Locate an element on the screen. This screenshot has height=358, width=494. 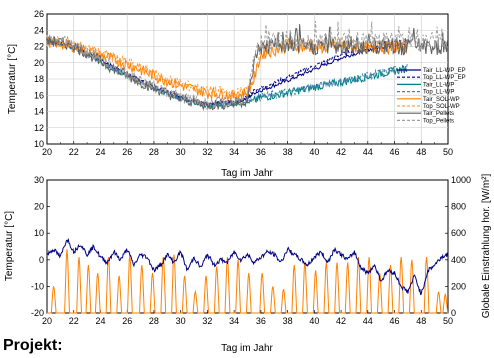
y-tick-labels-top: 10 12 14 16 18 20 22 24 26 is located at coordinates (39, 79).